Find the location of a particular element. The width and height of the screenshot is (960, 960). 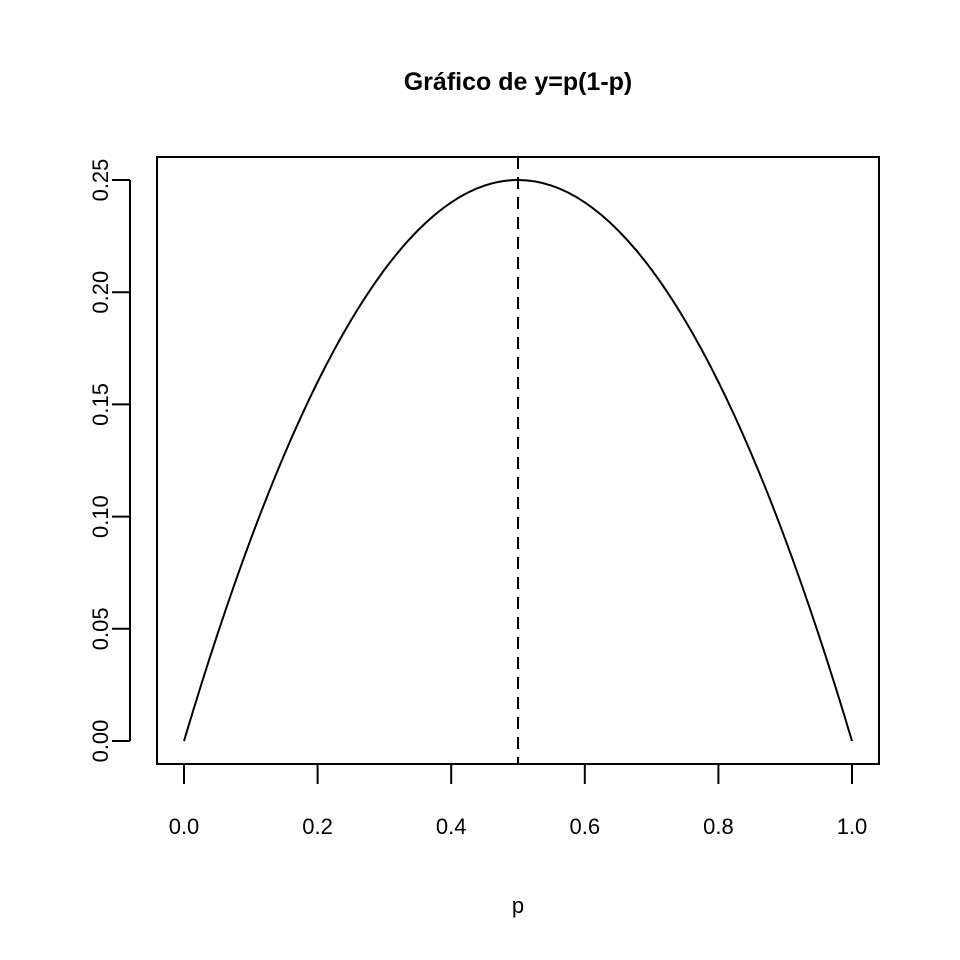

chart-title: Gráfico de y=p(1-p) is located at coordinates (518, 82).